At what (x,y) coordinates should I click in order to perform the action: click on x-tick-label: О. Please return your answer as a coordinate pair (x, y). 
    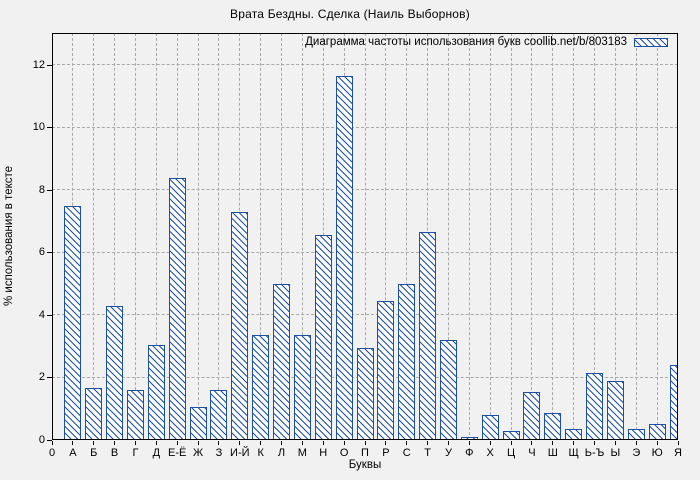
    Looking at the image, I should click on (344, 453).